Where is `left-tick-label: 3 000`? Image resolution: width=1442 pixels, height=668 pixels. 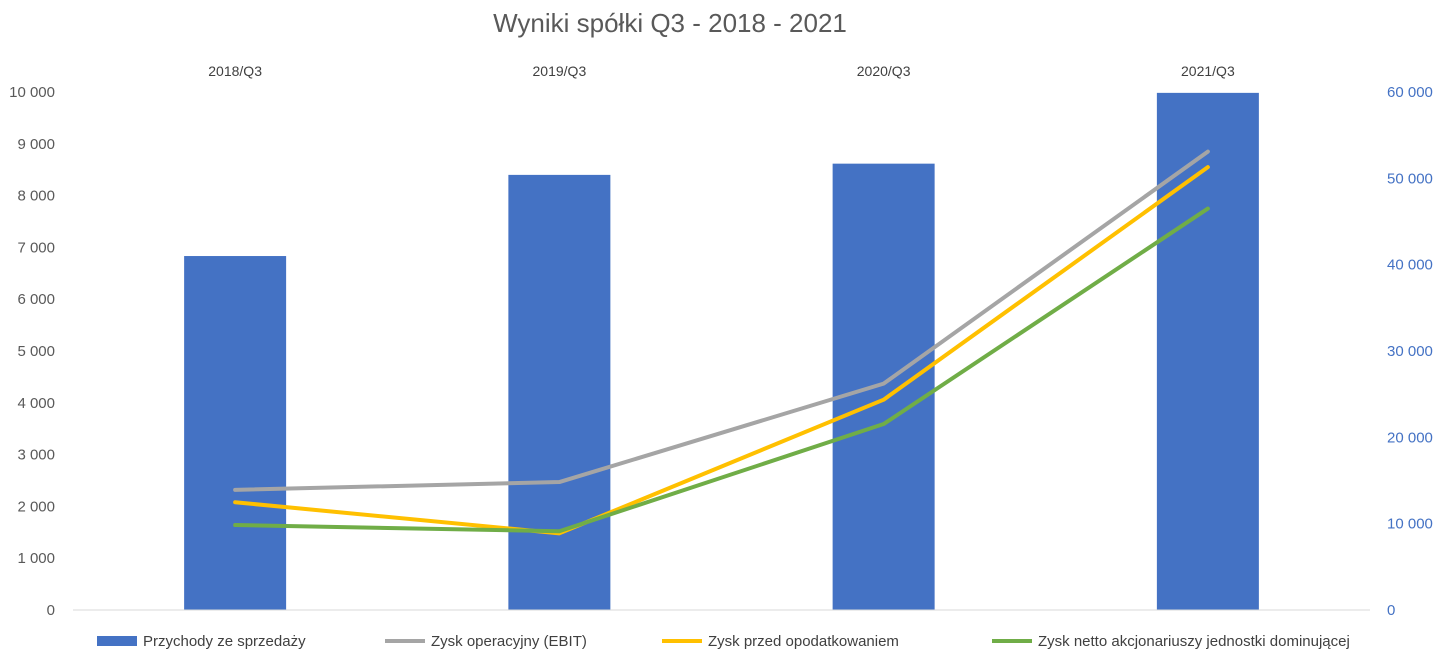 left-tick-label: 3 000 is located at coordinates (36, 455).